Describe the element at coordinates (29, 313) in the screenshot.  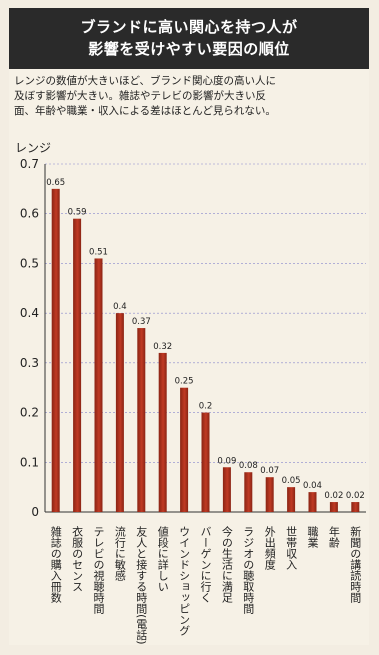
I see `y-tick-label: 0.4` at that location.